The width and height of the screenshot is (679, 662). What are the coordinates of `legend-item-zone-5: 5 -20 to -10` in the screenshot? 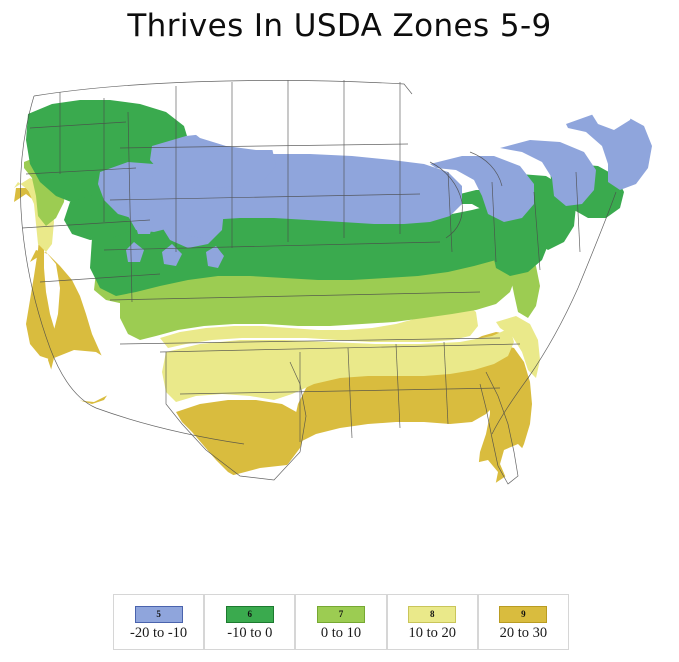 It's located at (159, 622).